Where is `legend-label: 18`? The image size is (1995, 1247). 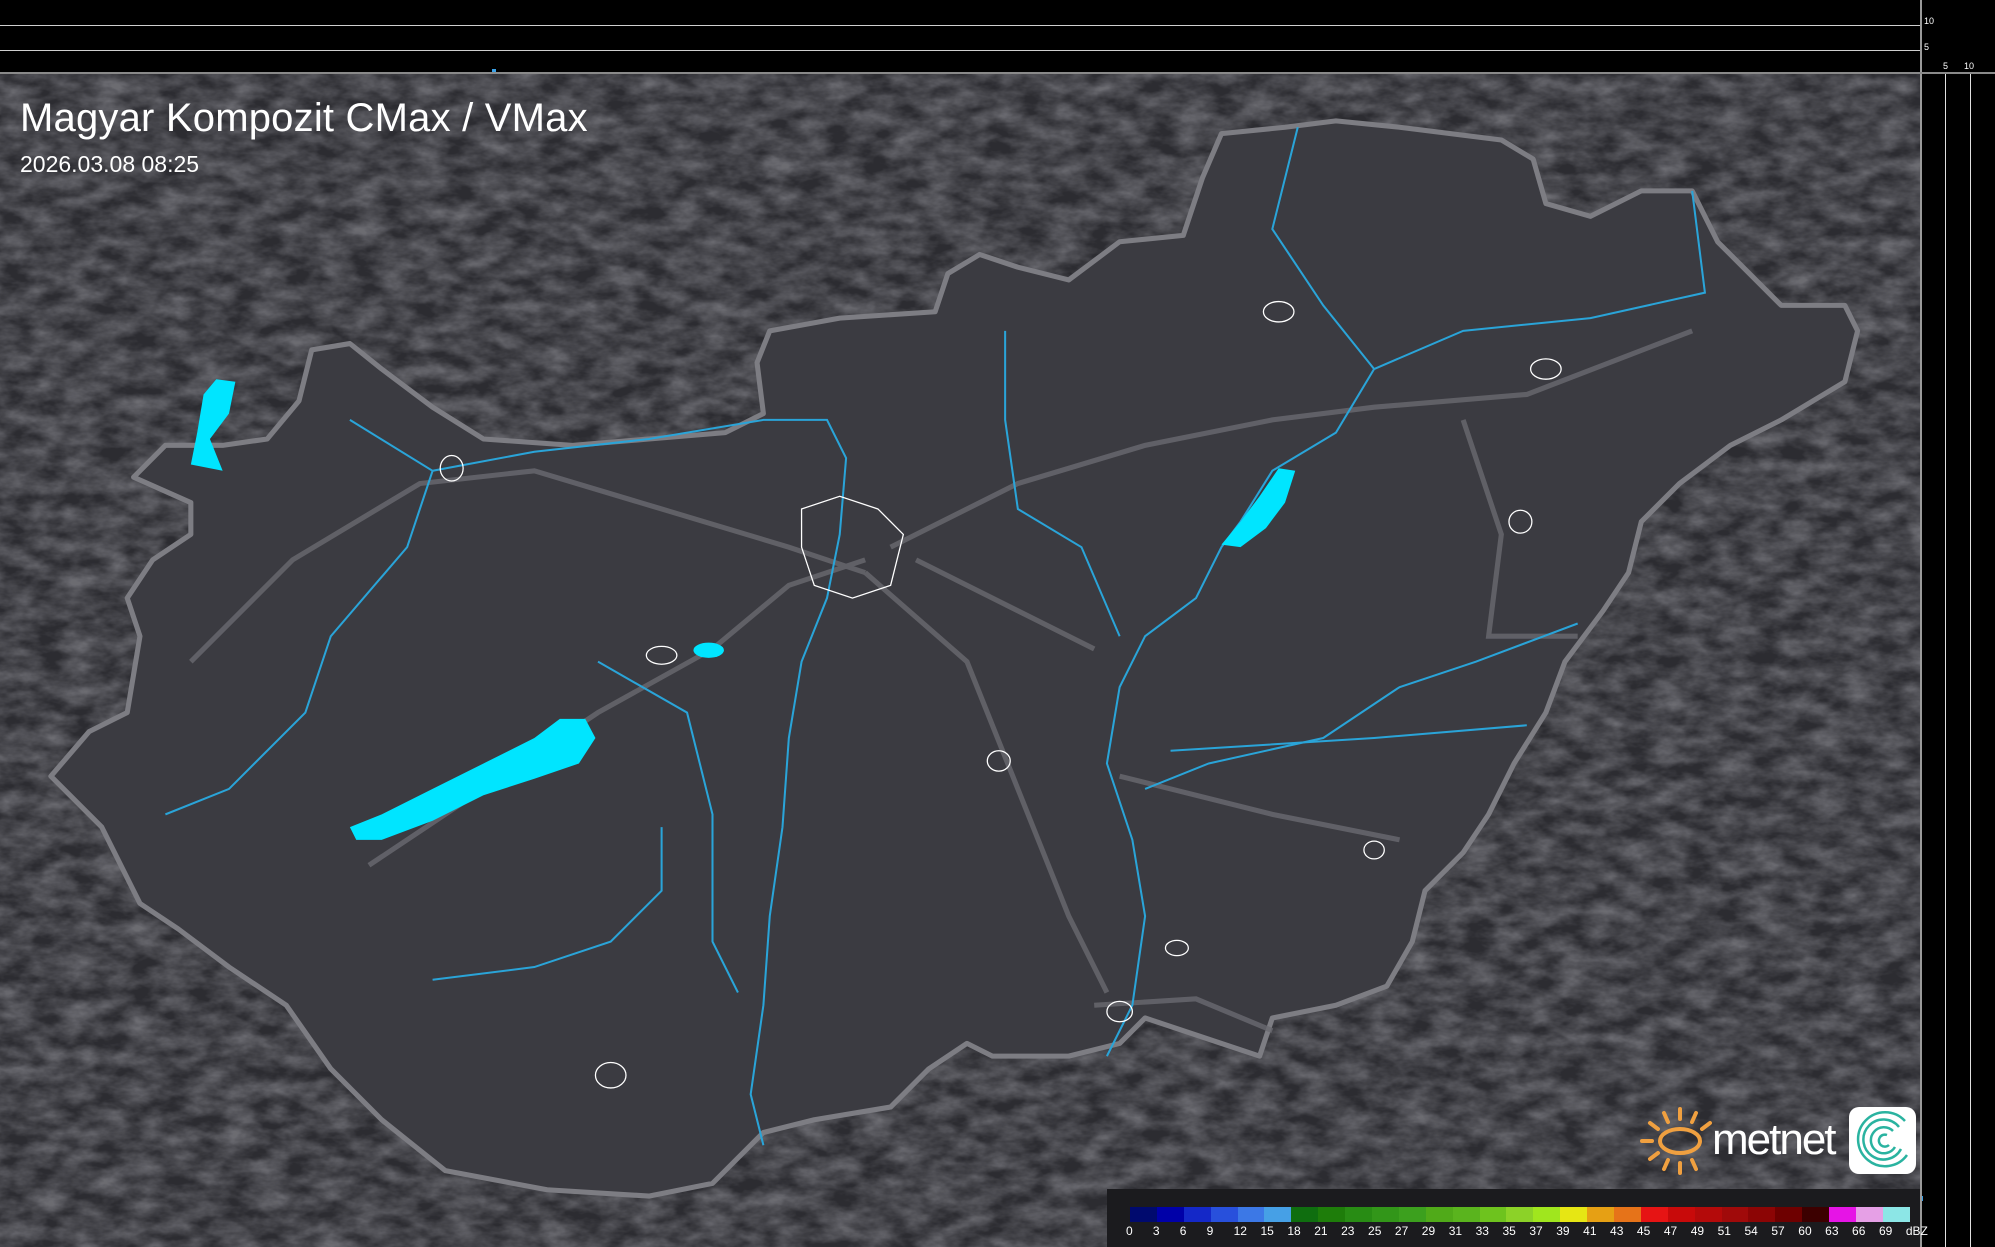 legend-label: 18 is located at coordinates (1294, 1231).